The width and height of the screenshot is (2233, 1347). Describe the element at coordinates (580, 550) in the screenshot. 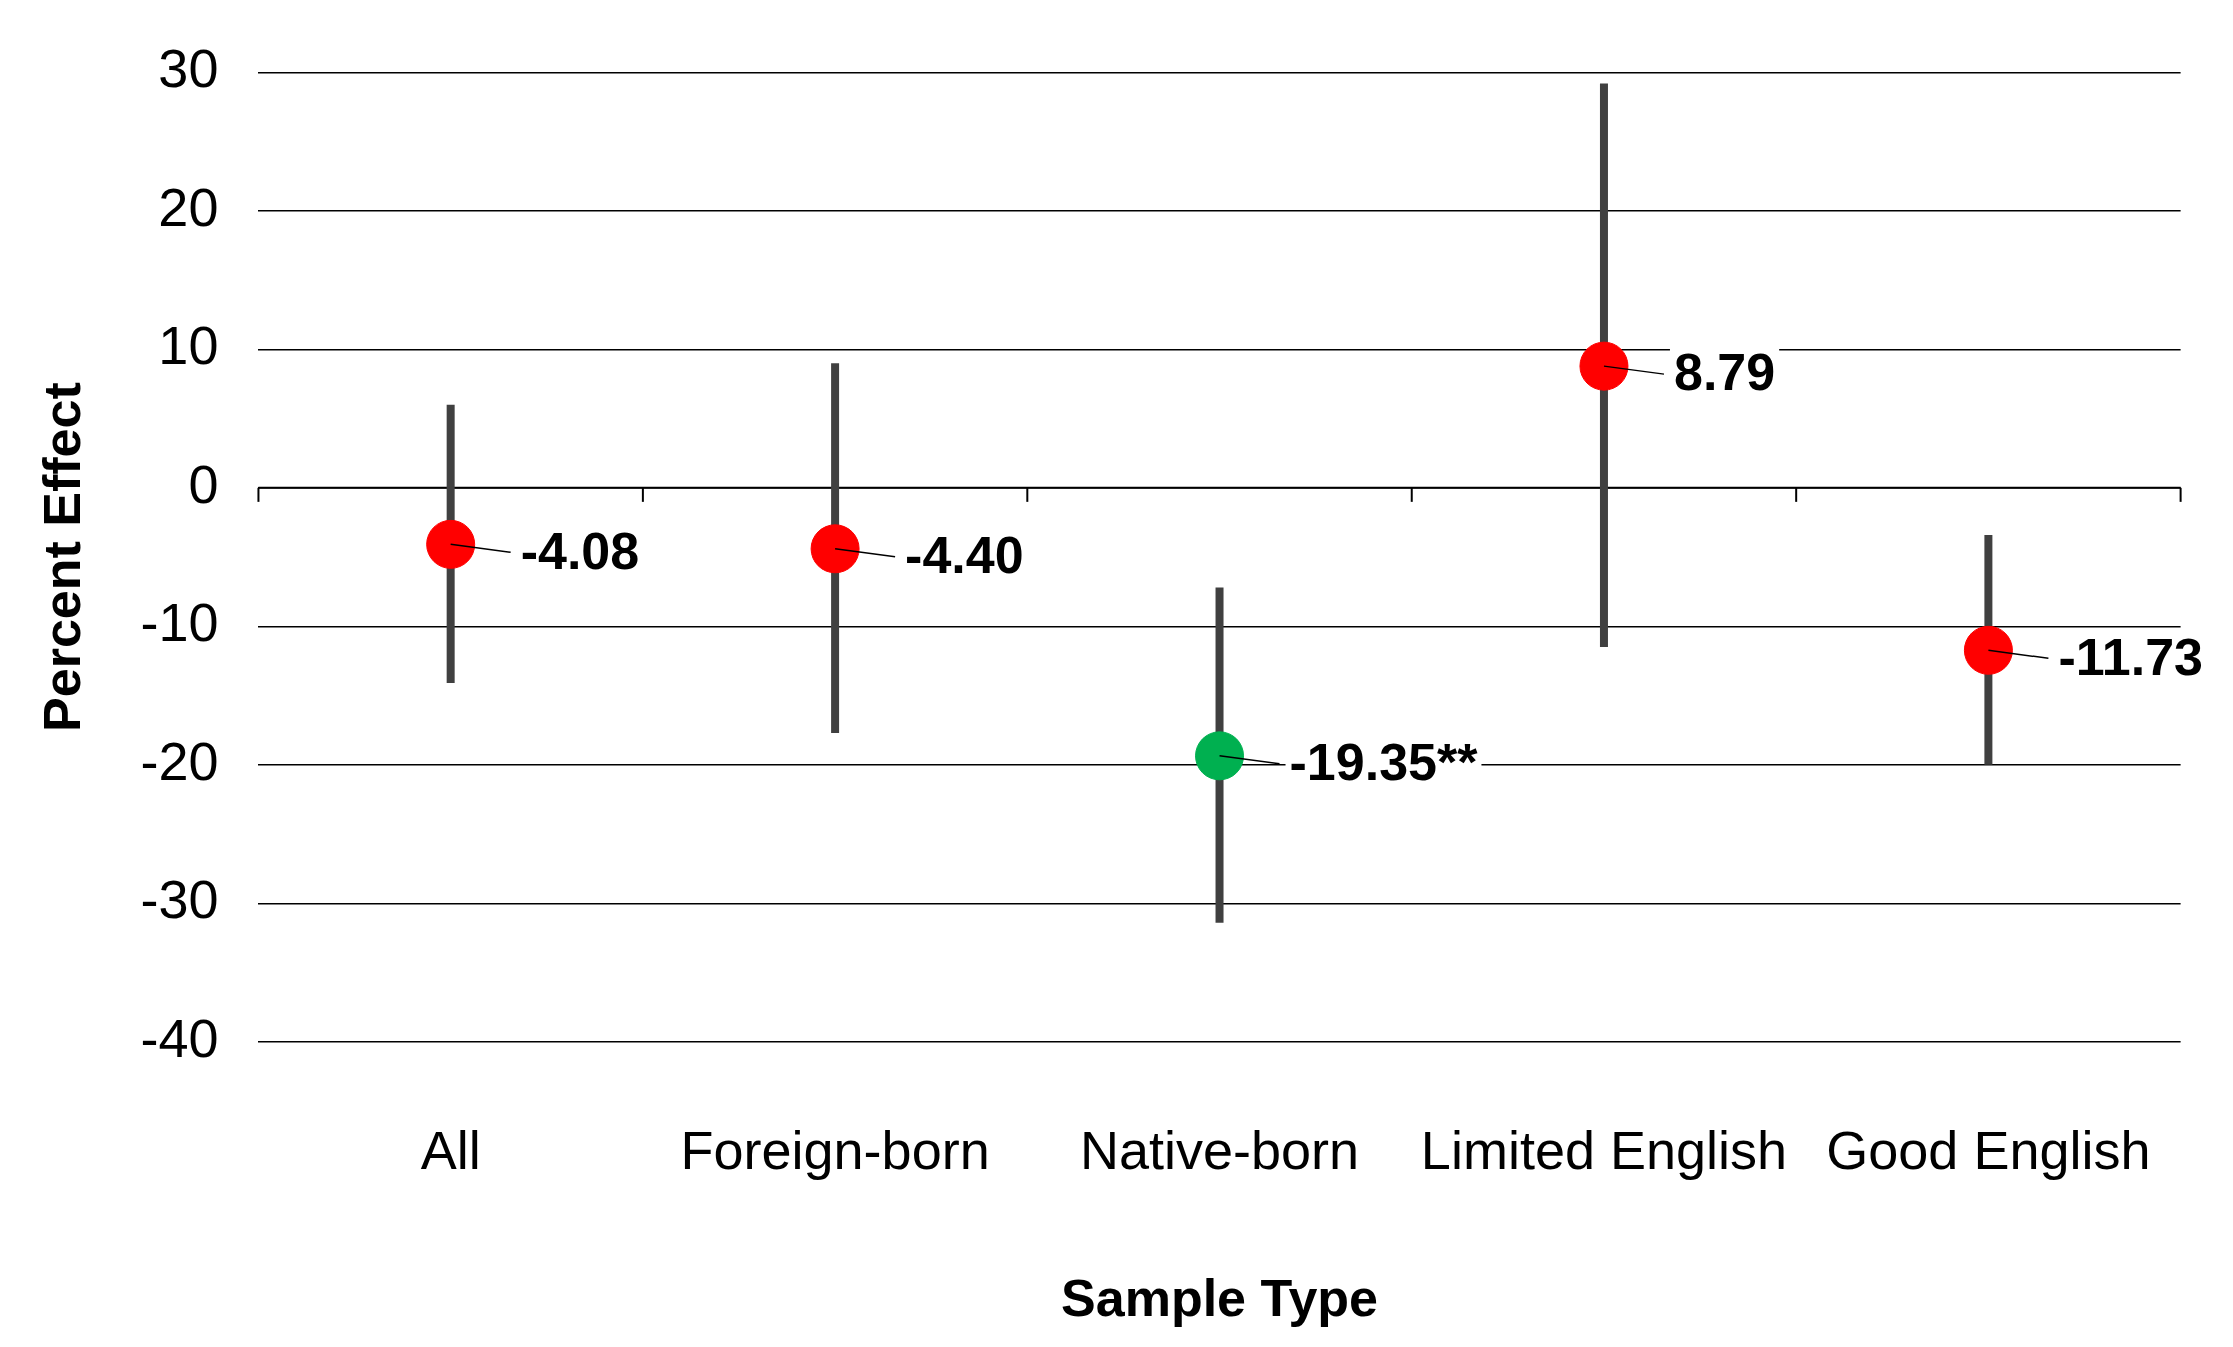

I see `data-label: -4.08` at that location.